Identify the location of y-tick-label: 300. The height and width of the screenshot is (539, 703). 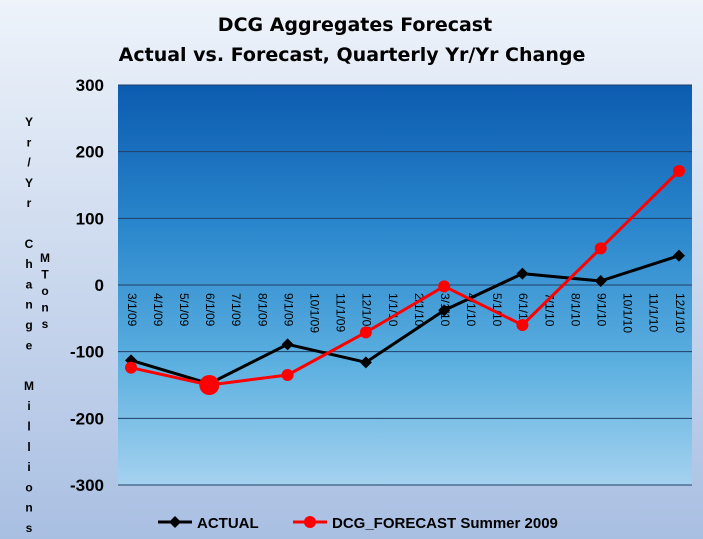
(90, 85).